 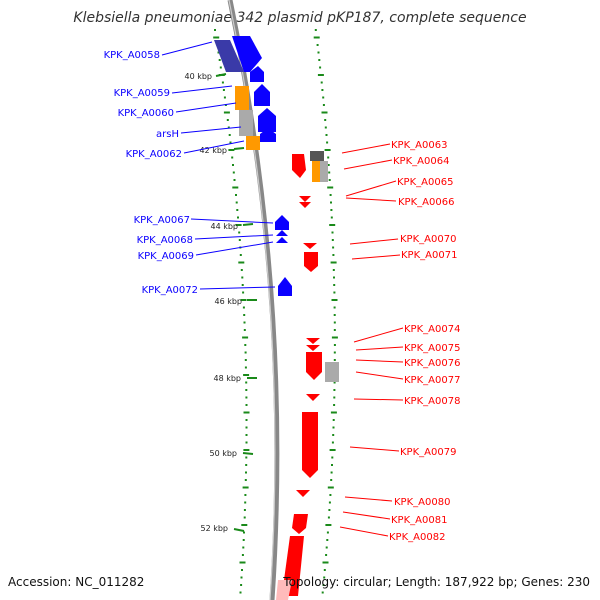 What do you see at coordinates (314, 366) in the screenshot?
I see `gene-shape-a0076` at bounding box center [314, 366].